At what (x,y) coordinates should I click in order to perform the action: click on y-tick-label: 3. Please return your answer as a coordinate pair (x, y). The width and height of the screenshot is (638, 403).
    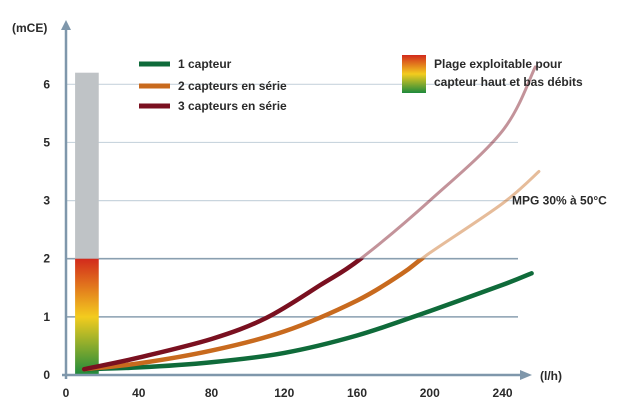
    Looking at the image, I should click on (46, 201).